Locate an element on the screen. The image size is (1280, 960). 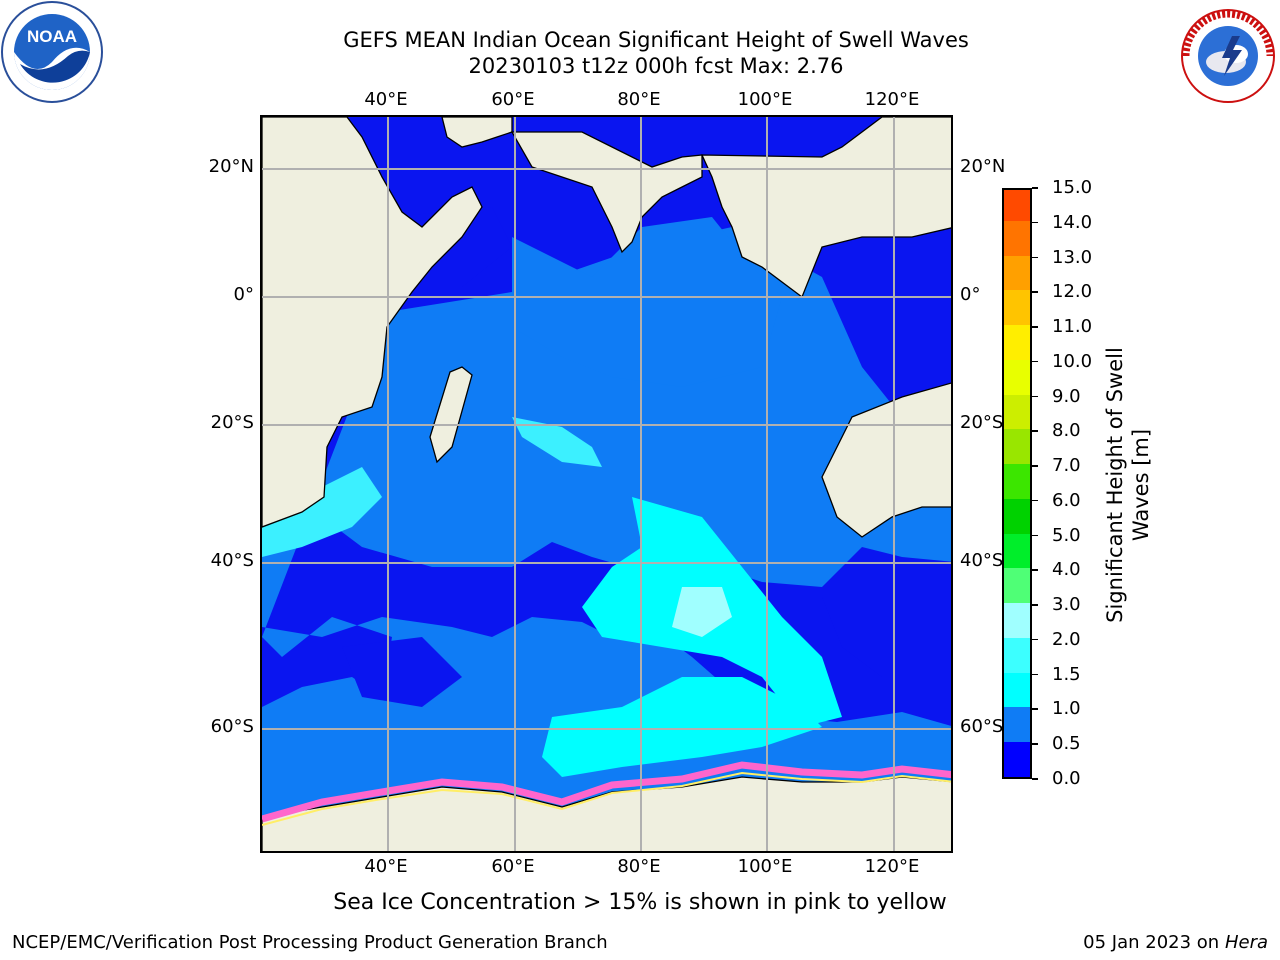
colorbar-tick-label: 9.0 is located at coordinates (1066, 396).